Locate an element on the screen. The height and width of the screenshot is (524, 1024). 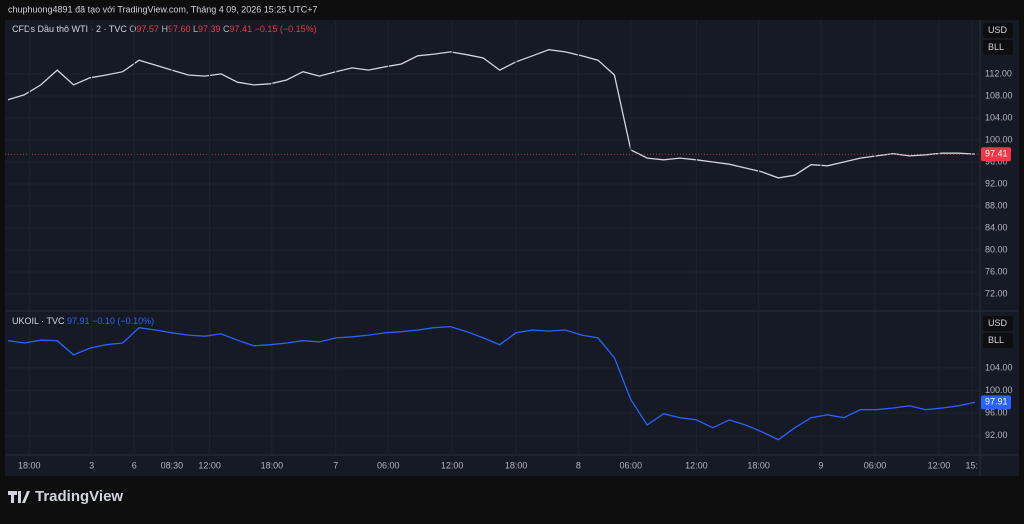
legend: UKOIL · TVC 97.91 −0.10 (−0.10%) is located at coordinates (83, 321).